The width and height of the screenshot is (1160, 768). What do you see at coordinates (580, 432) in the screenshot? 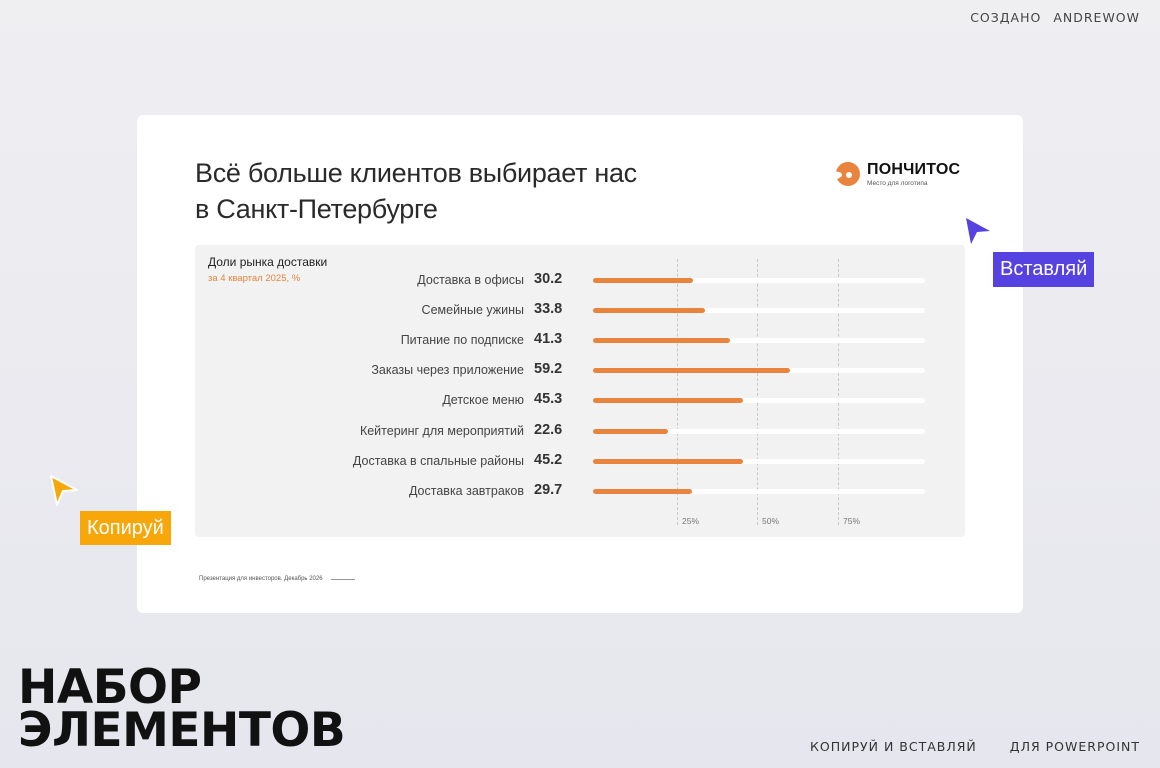
I see `chart-row: Кейтеринг для мероприятий 22.6` at bounding box center [580, 432].